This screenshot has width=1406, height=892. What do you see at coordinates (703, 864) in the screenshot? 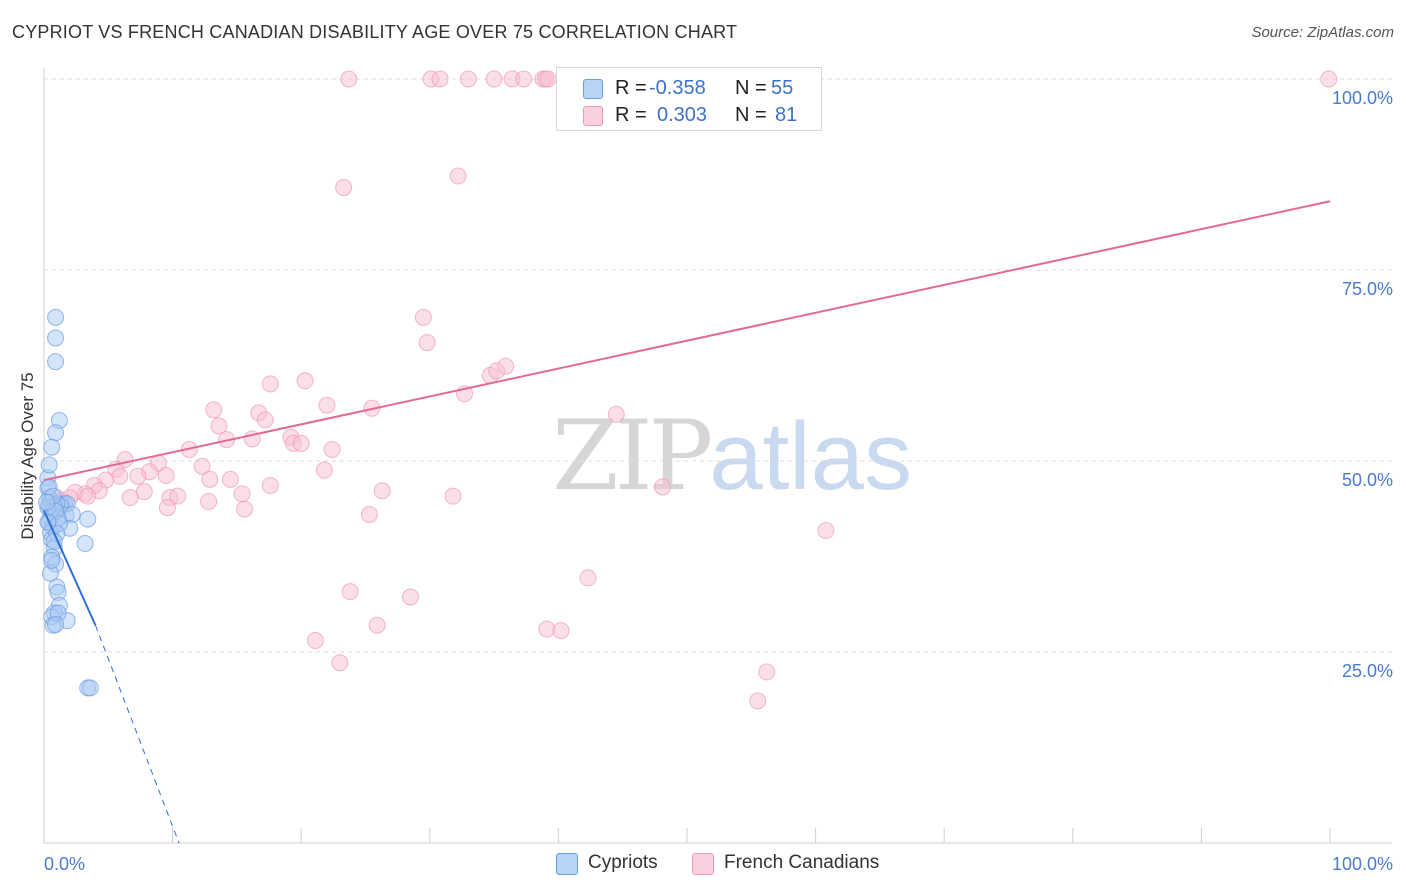
I see `bottom-fc-swatch` at bounding box center [703, 864].